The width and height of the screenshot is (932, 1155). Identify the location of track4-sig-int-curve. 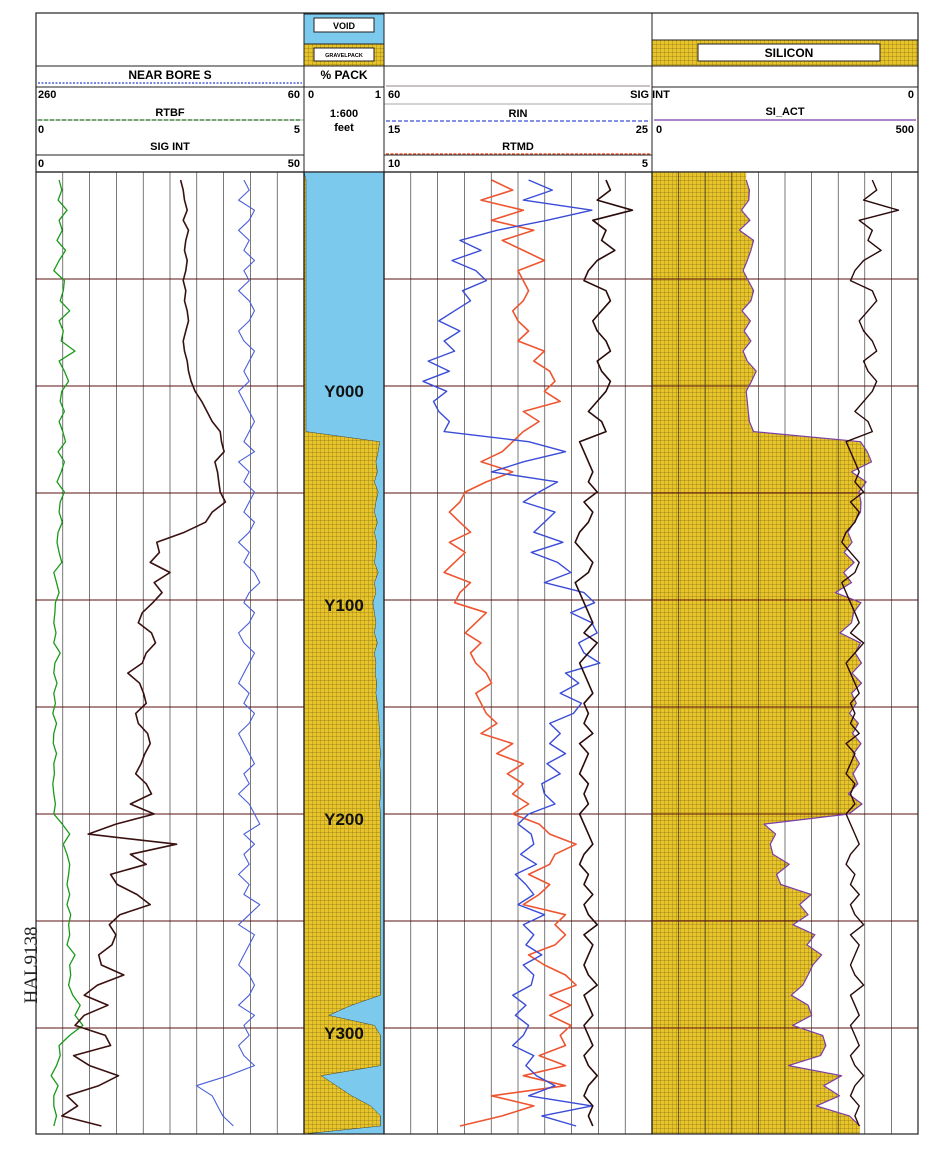
(870, 653).